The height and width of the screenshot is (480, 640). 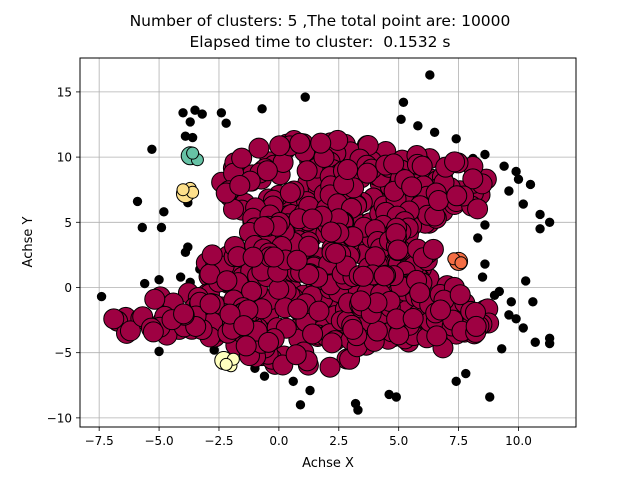 I want to click on teal-cluster-point, so click(x=193, y=153).